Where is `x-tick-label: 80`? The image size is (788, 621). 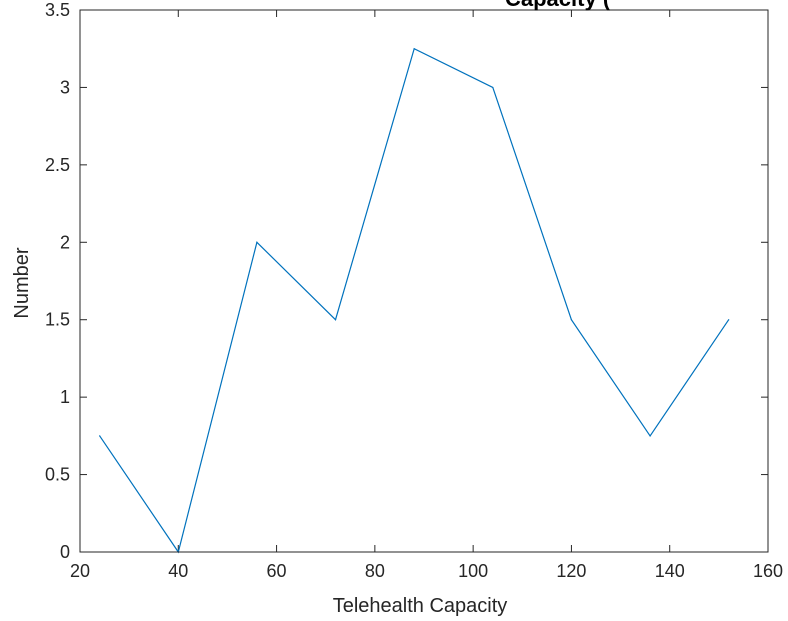
x-tick-label: 80 is located at coordinates (375, 571).